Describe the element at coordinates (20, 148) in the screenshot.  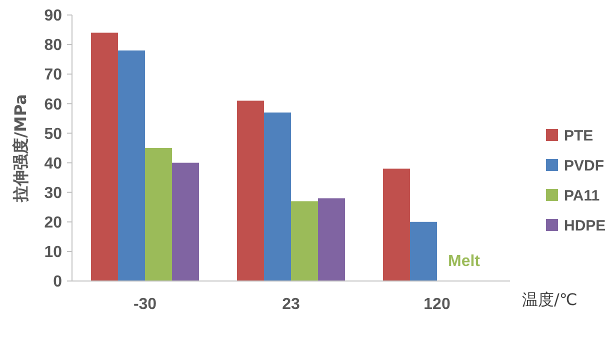
I see `y-axis-title: 拉伸强度/MPa` at that location.